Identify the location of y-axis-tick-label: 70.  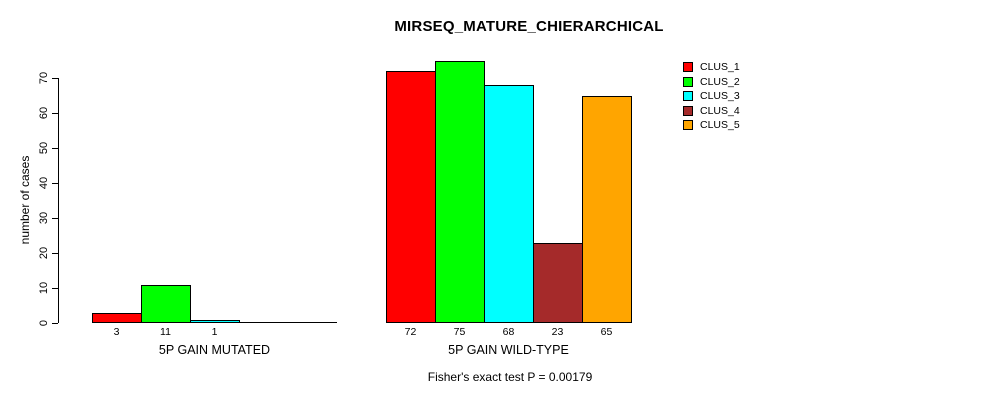
(44, 78).